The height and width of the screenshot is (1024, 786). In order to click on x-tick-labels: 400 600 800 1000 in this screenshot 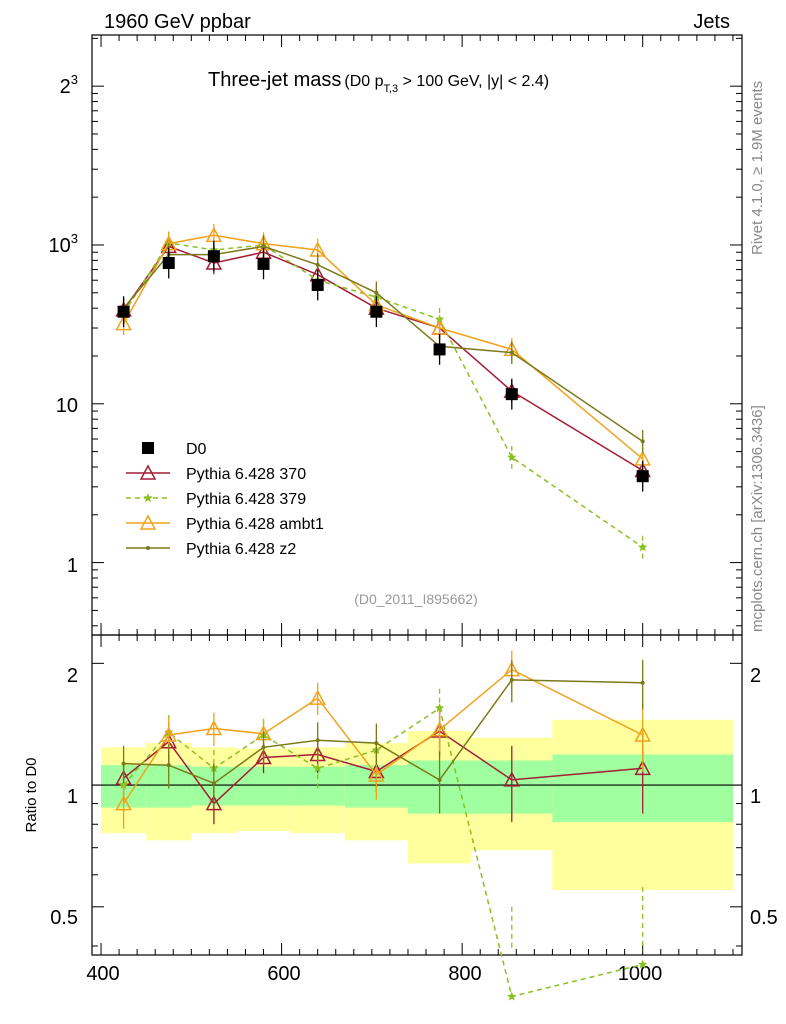, I will do `click(374, 974)`.